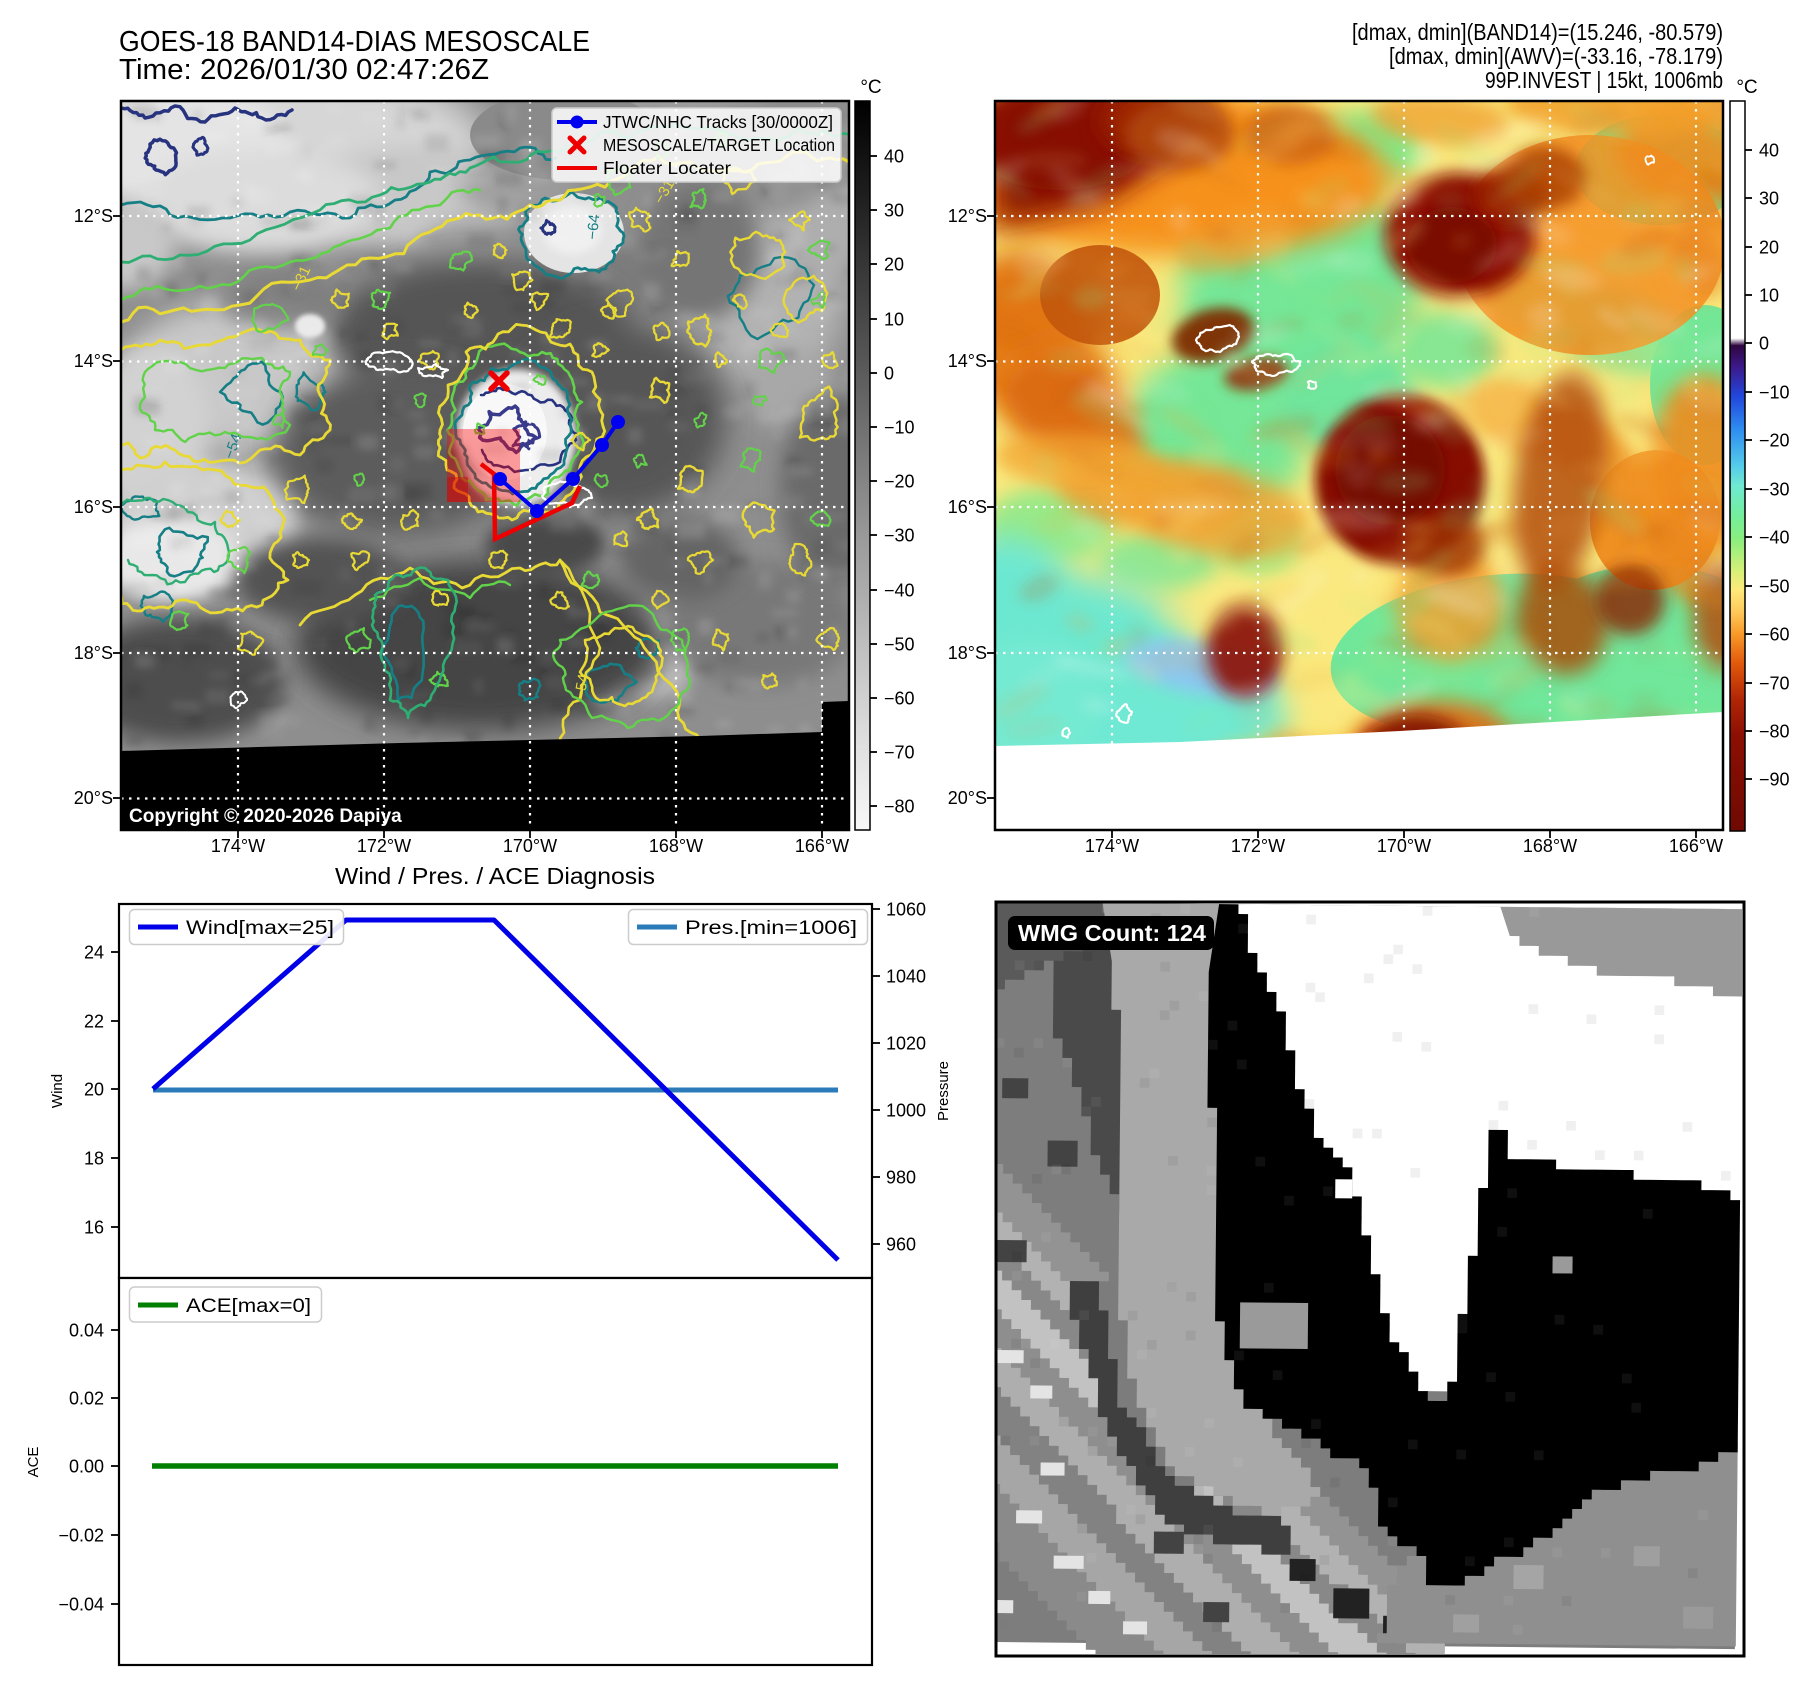  Describe the element at coordinates (33, 1462) in the screenshot. I see `svg-text: ACE` at that location.